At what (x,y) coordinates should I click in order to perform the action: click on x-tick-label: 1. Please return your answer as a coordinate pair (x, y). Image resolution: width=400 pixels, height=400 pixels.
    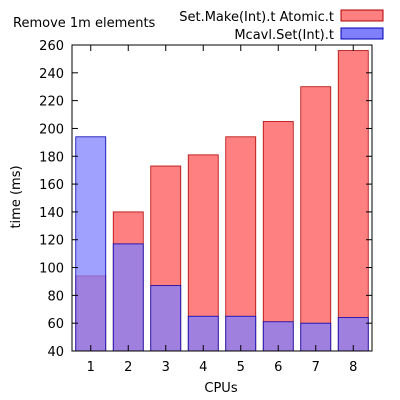
    Looking at the image, I should click on (91, 367).